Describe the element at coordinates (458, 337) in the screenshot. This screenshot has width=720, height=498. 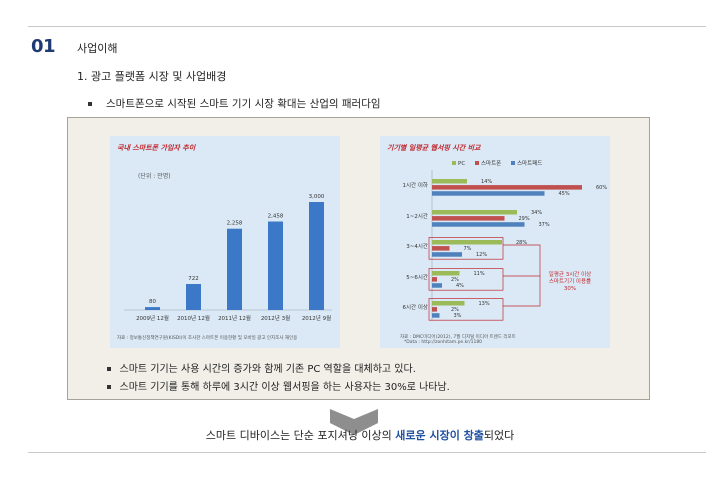
I see `chart-source: 자료 : DMC미디어(2012), 7월 디지털 미디어 트렌드 리포트` at that location.